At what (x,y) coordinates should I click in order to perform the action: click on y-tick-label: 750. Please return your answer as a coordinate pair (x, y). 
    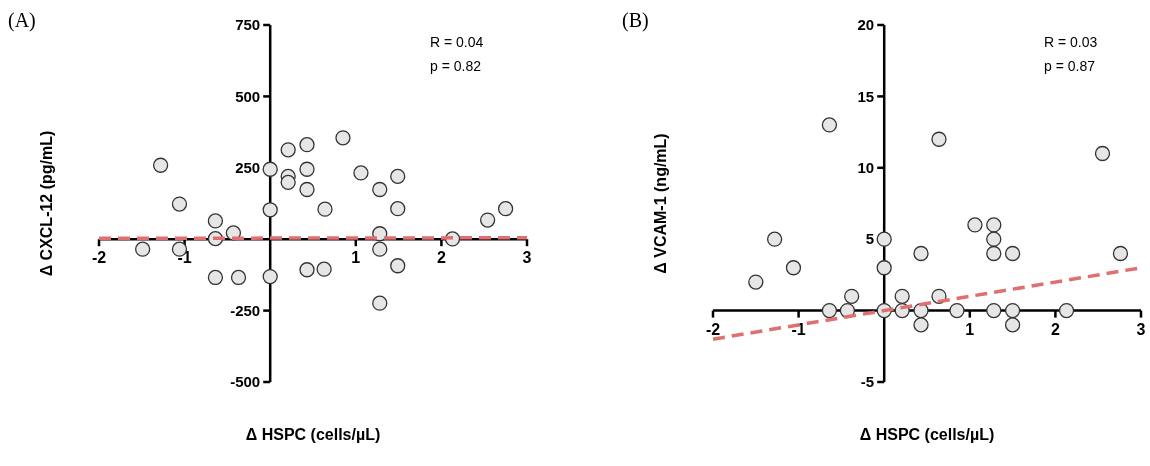
    Looking at the image, I should click on (248, 25).